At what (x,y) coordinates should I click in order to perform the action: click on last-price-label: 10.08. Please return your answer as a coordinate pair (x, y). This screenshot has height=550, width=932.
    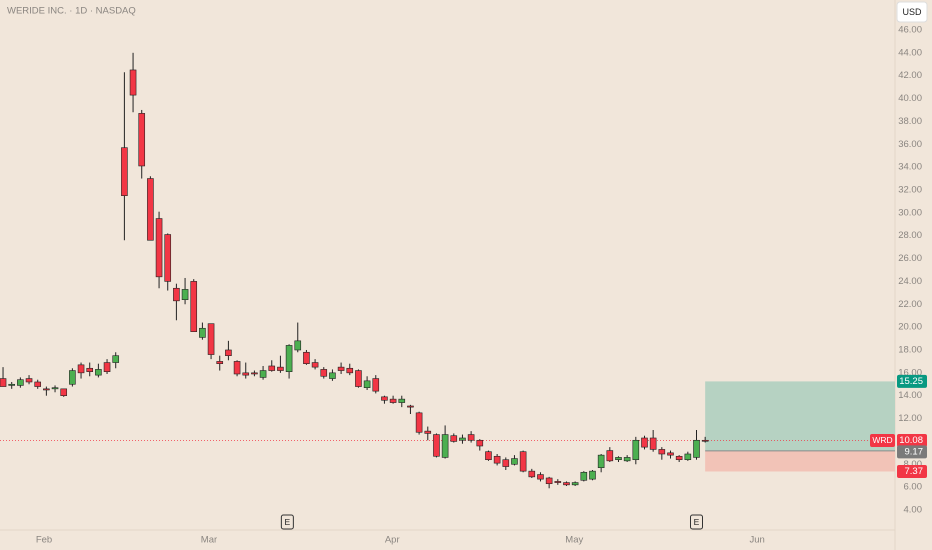
    Looking at the image, I should click on (911, 440).